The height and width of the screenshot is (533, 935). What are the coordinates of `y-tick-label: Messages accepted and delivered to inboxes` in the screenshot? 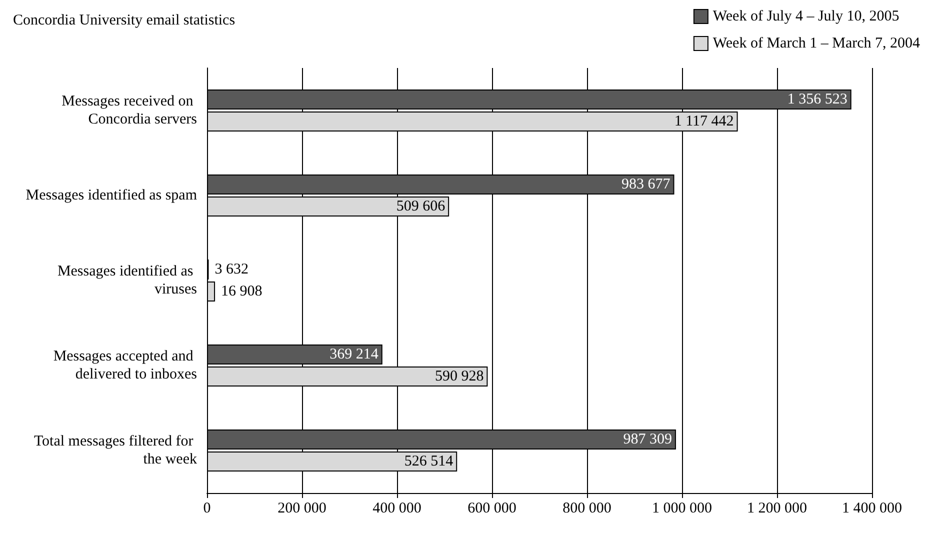 It's located at (125, 365).